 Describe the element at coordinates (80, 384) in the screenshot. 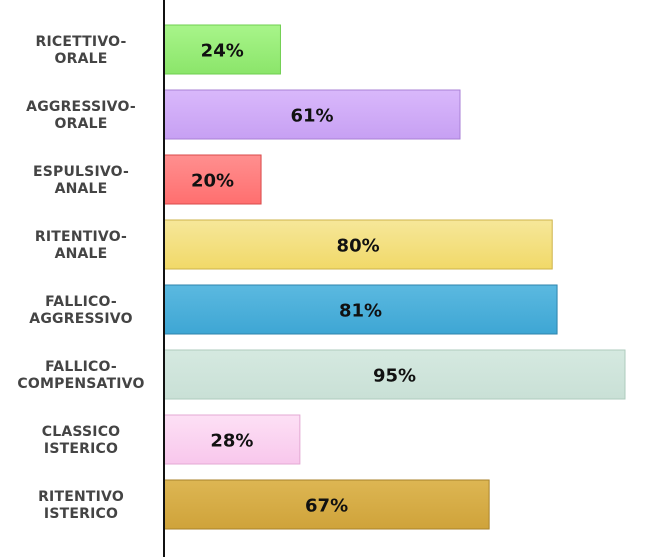

I see `category-label-line: COMPENSATIVO` at that location.